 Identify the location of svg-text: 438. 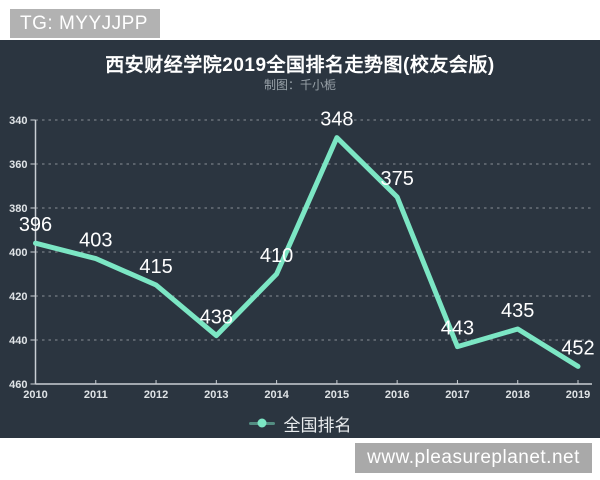
(216, 318).